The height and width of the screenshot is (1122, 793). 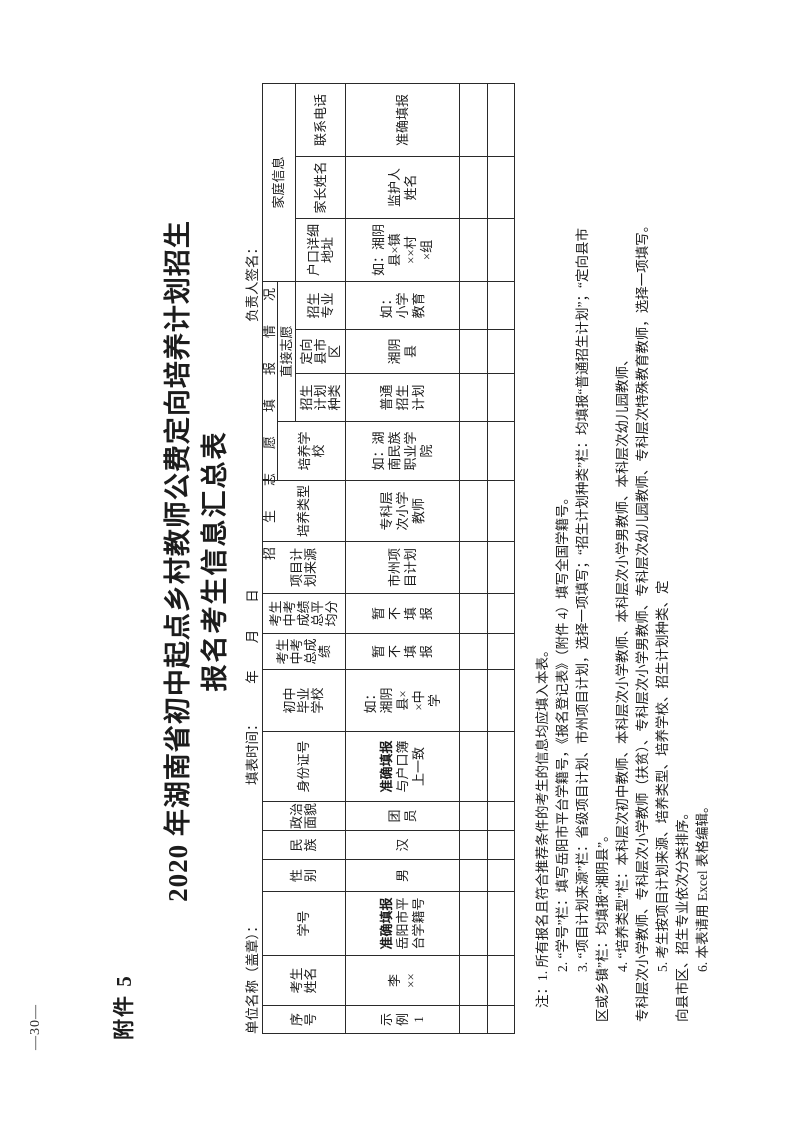 I want to click on group-header-zhaosheng-zhiyuan: 招生志愿填报情况, so click(x=269, y=412).